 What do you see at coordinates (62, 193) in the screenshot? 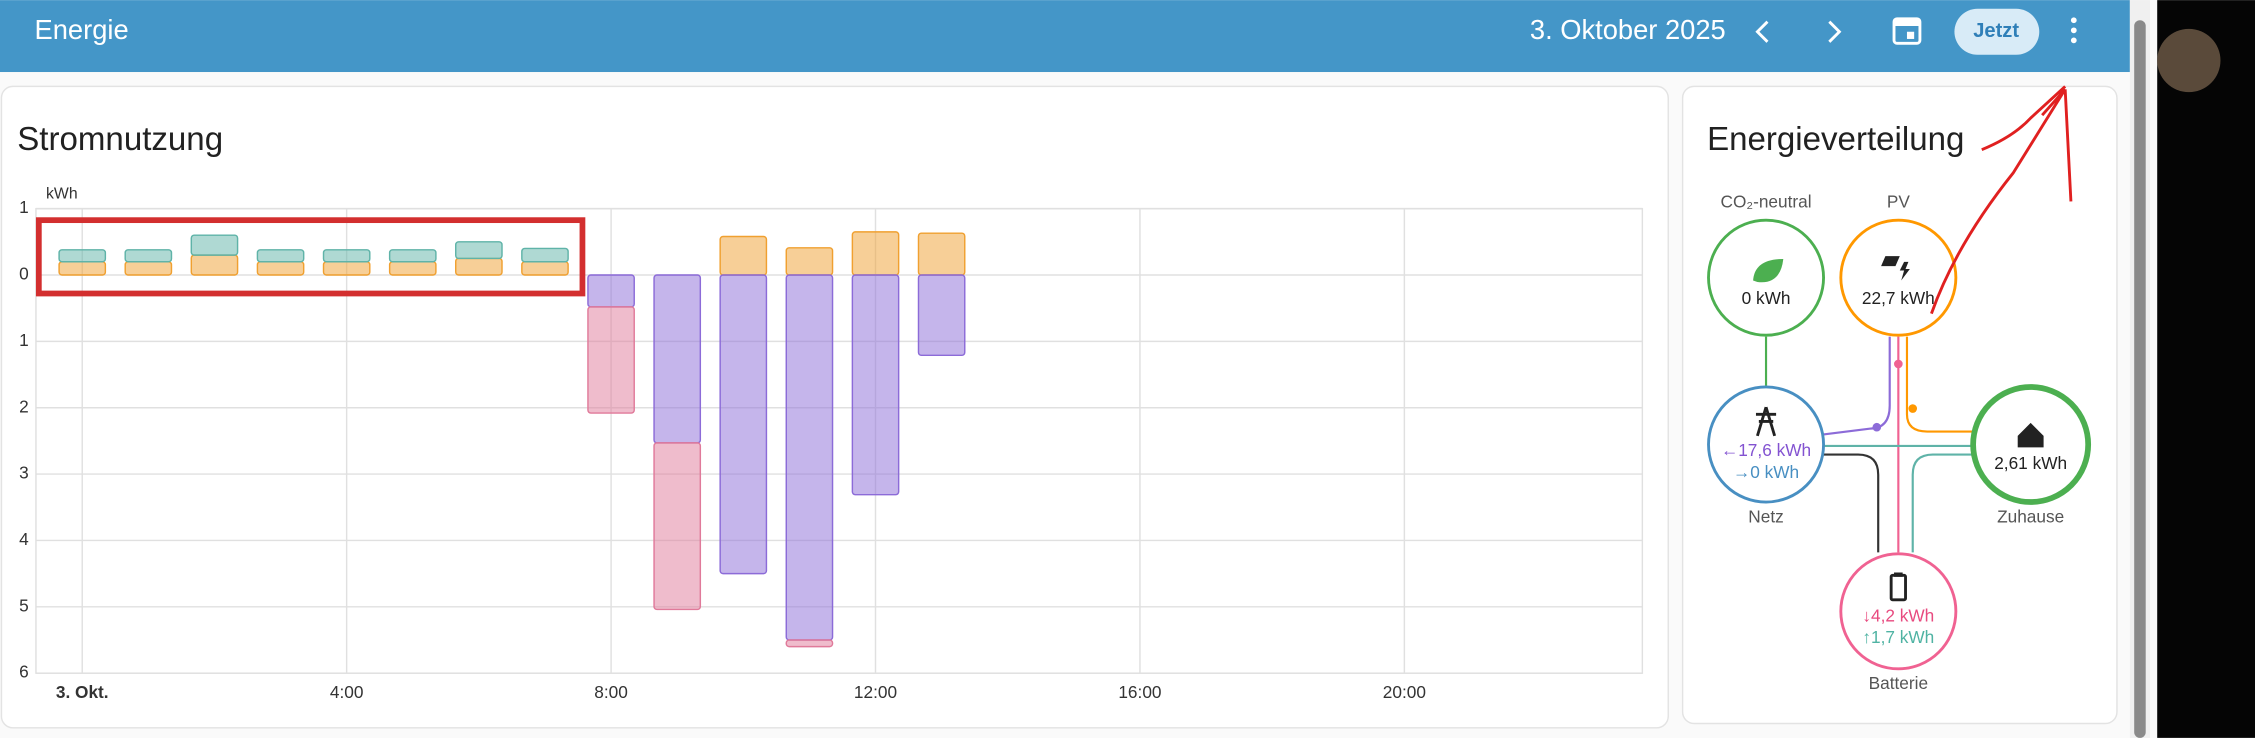
I see `y-axis-unit: kWh` at bounding box center [62, 193].